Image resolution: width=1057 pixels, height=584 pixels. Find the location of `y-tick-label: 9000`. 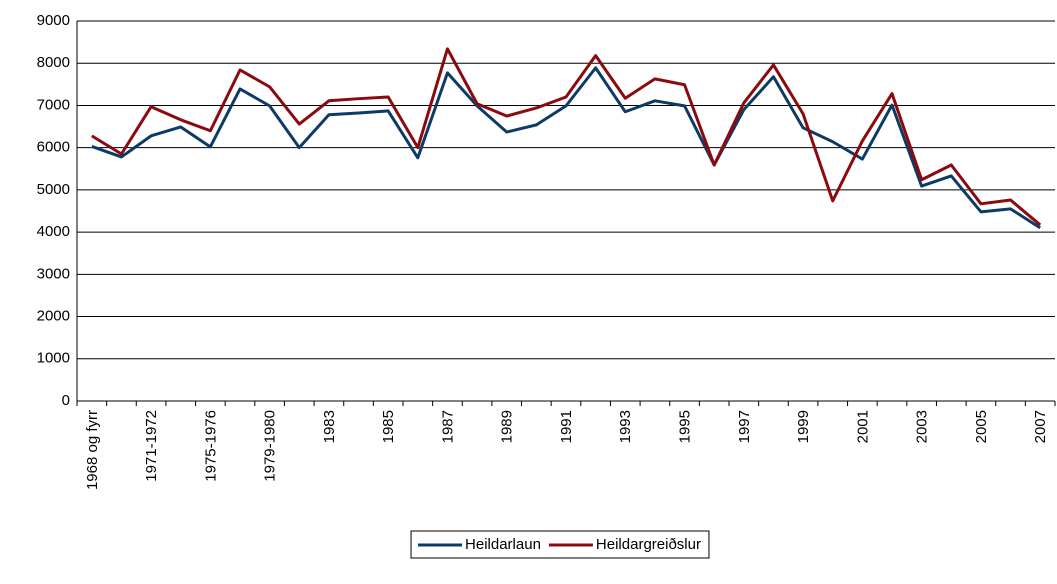

y-tick-label: 9000 is located at coordinates (53, 20).